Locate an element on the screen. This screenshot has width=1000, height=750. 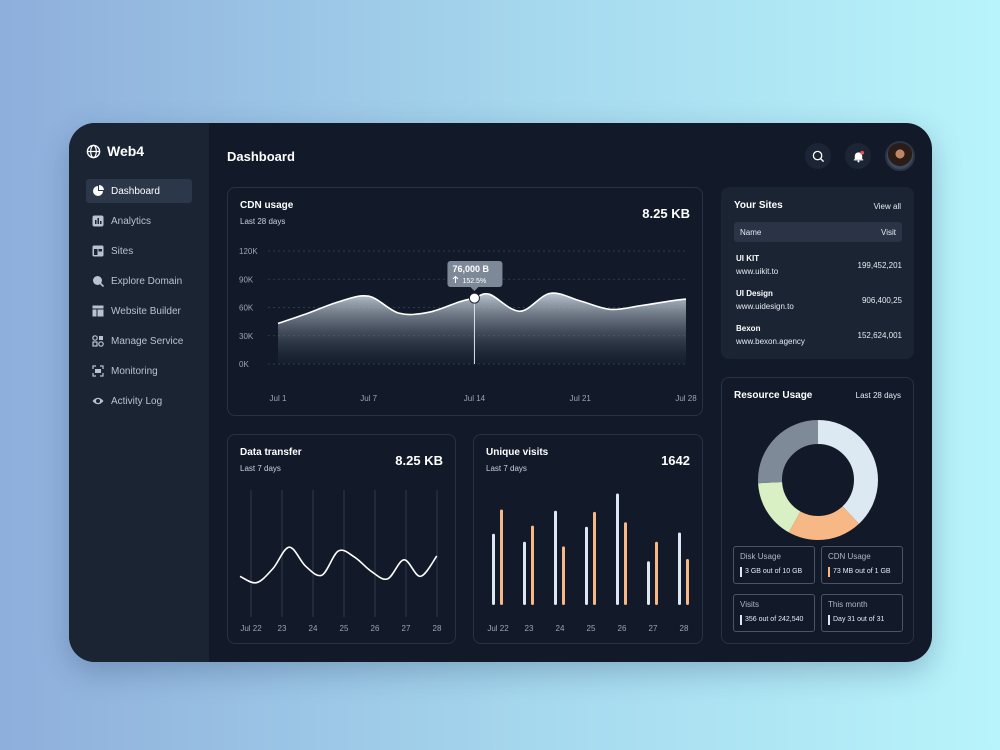
layout-icon is located at coordinates (98, 311).